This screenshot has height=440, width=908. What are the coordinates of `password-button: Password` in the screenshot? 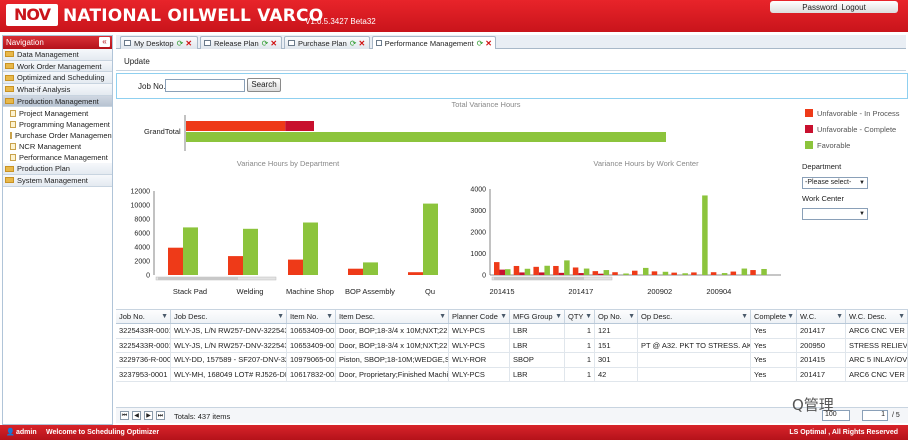 It's located at (820, 7).